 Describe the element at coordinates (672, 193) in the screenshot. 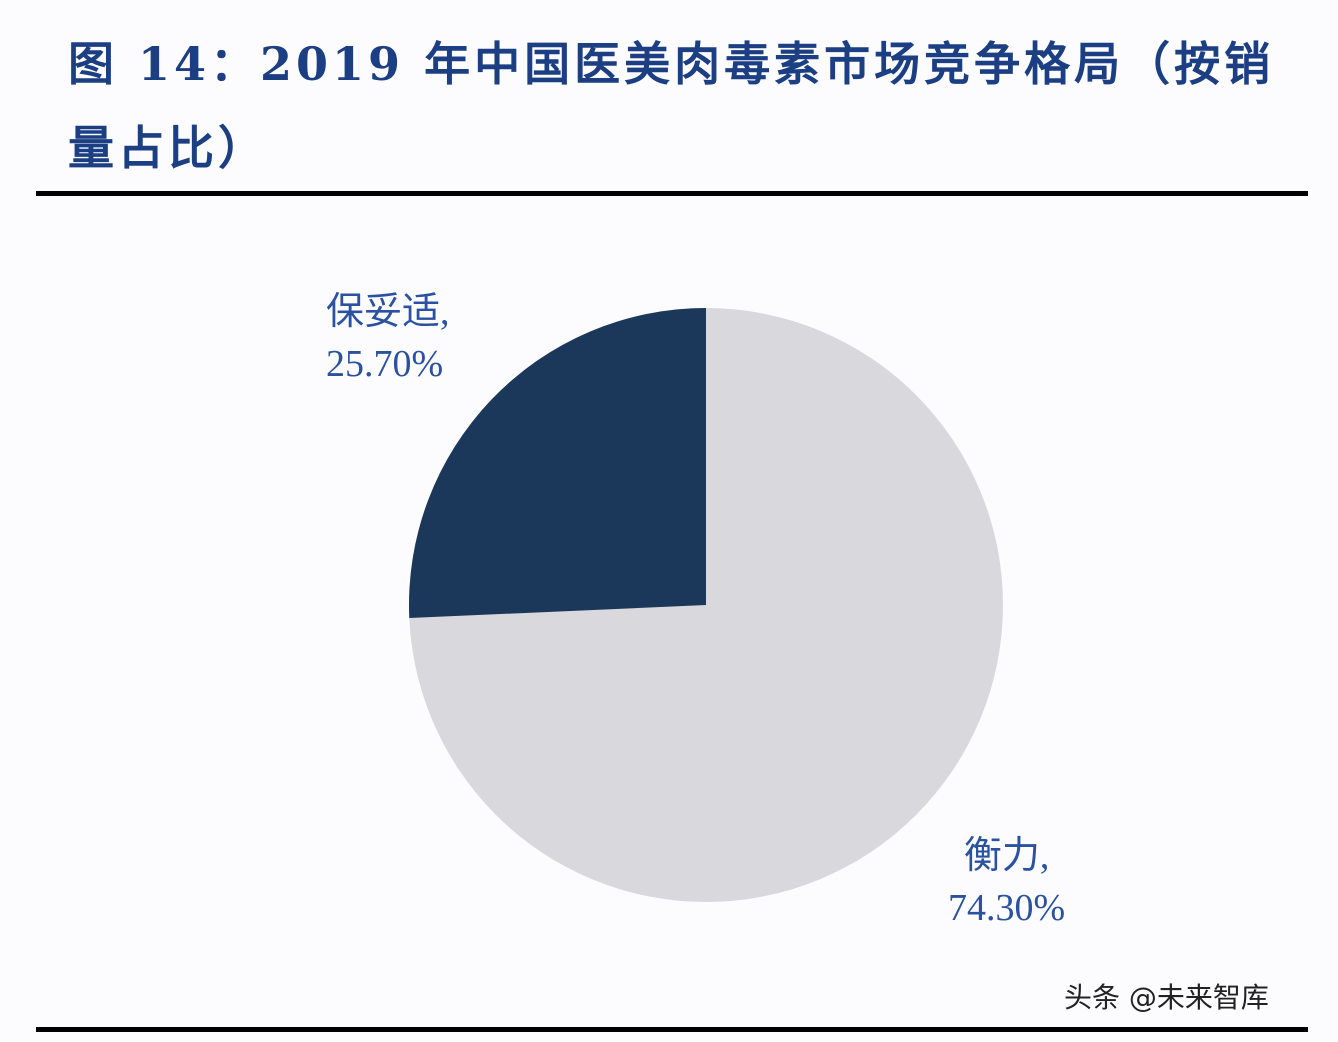

I see `top-divider` at that location.